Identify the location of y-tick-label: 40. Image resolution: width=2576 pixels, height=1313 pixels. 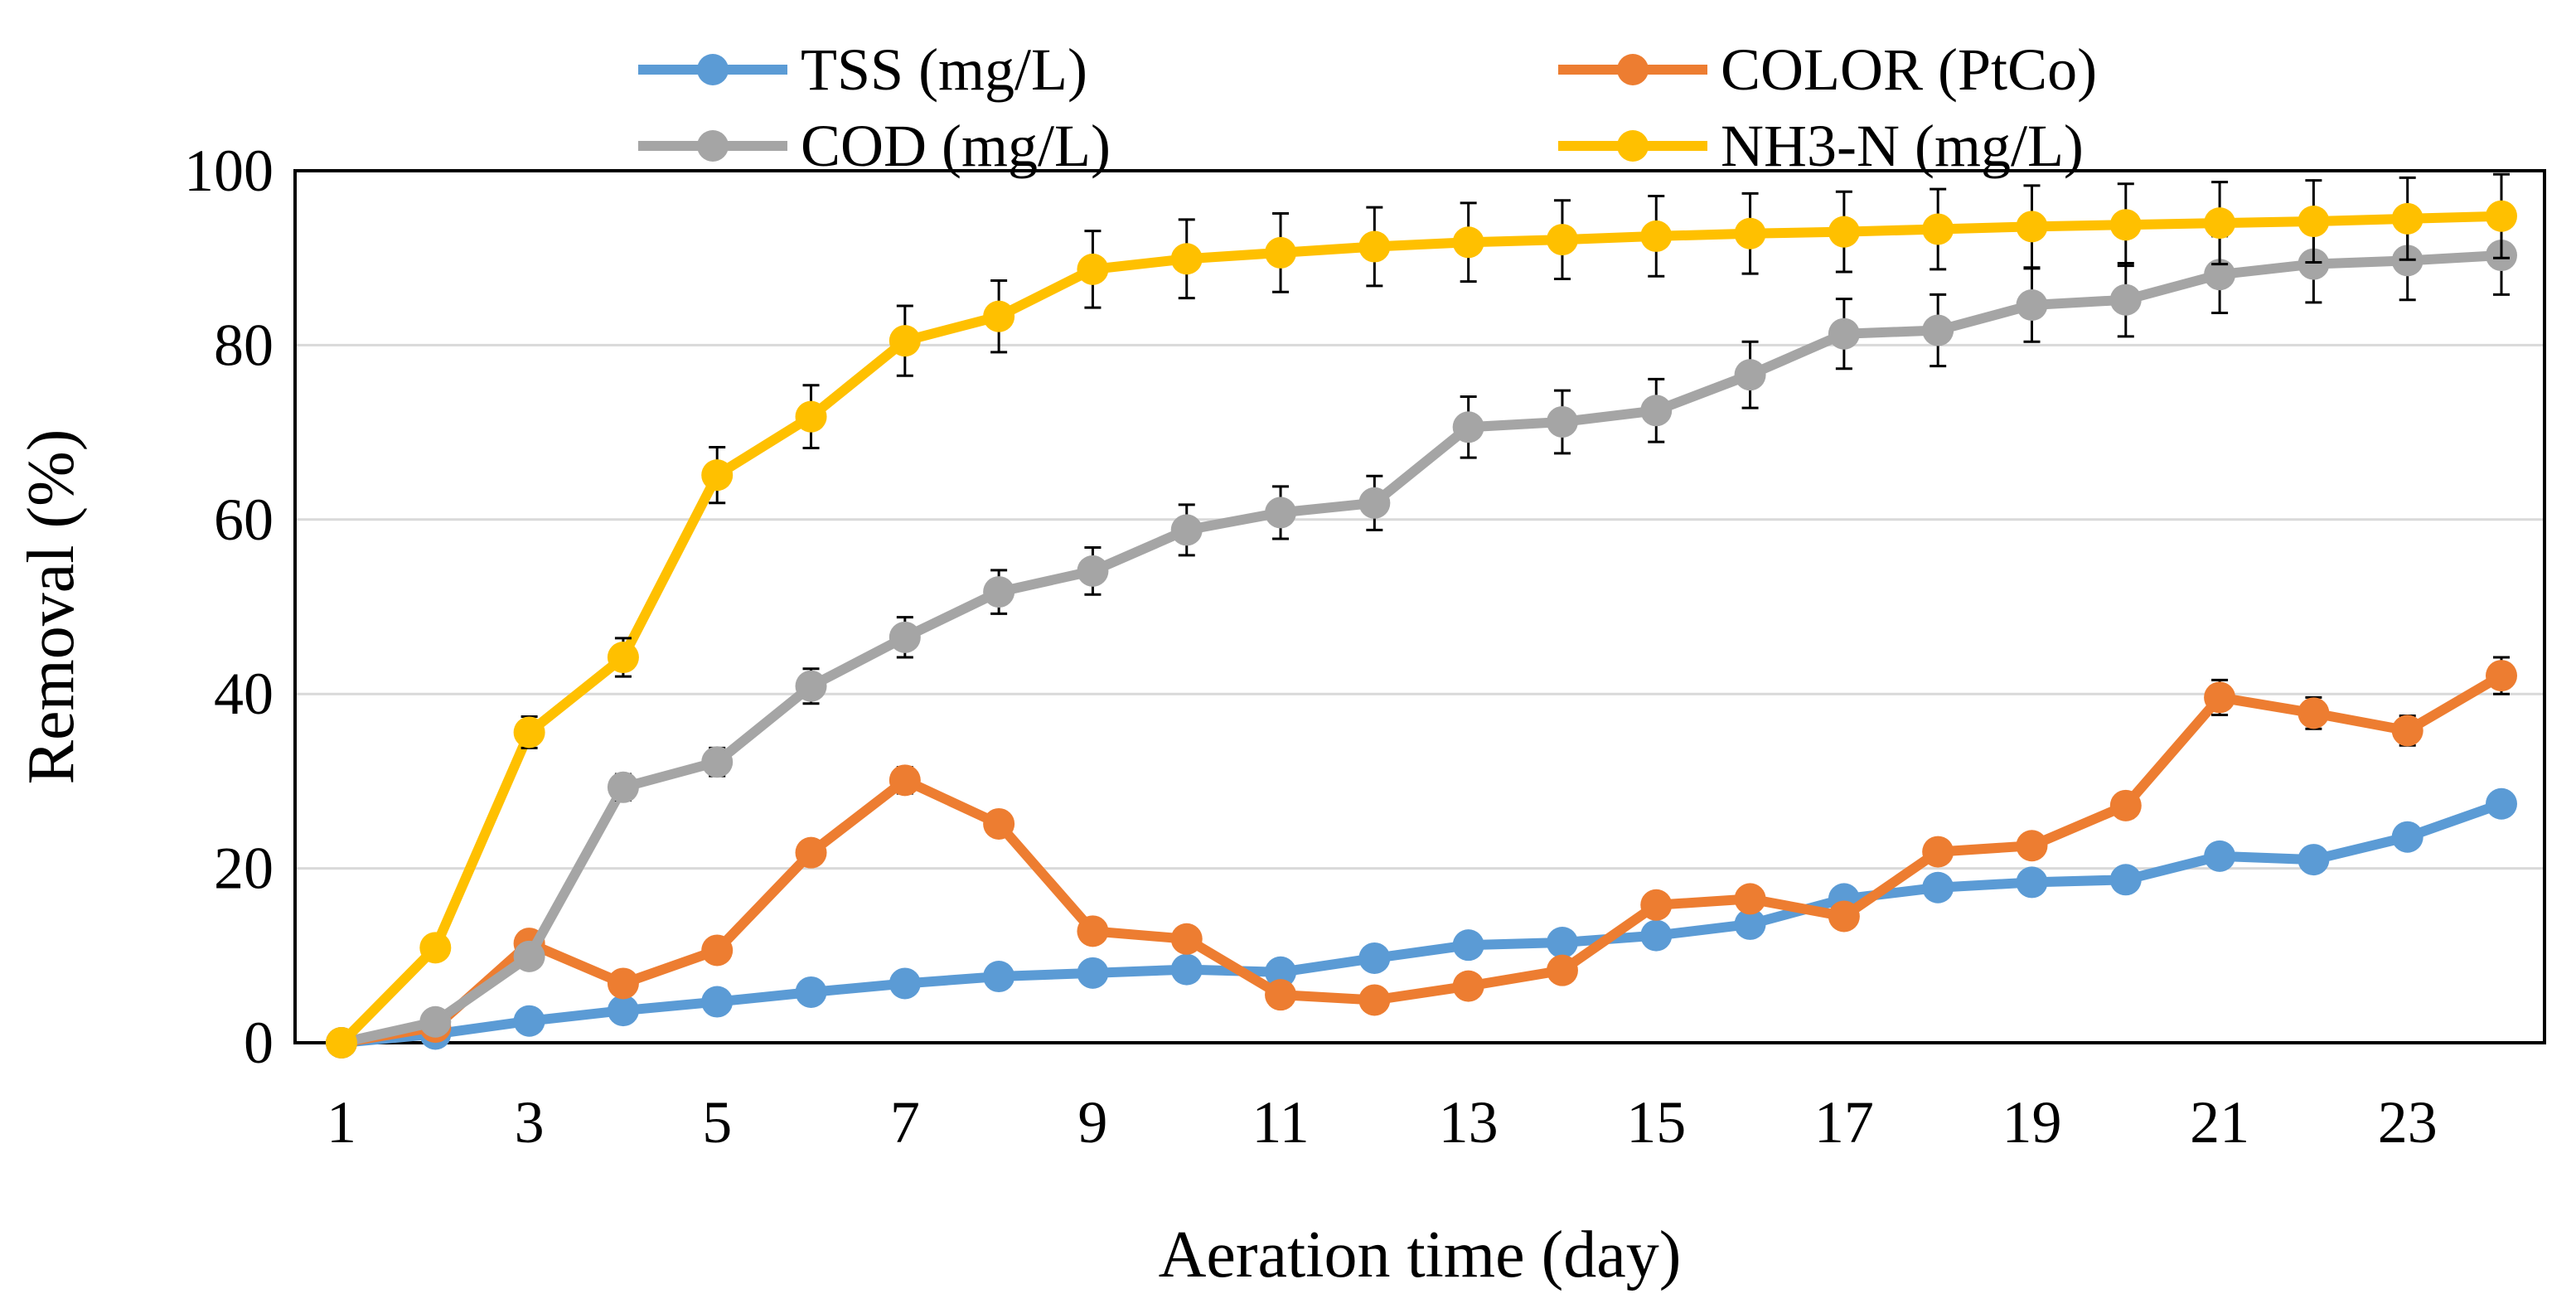
(244, 694).